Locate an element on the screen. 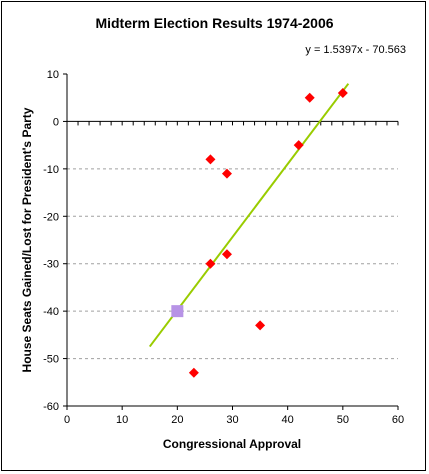 This screenshot has width=429, height=474. highlight-point is located at coordinates (177, 311).